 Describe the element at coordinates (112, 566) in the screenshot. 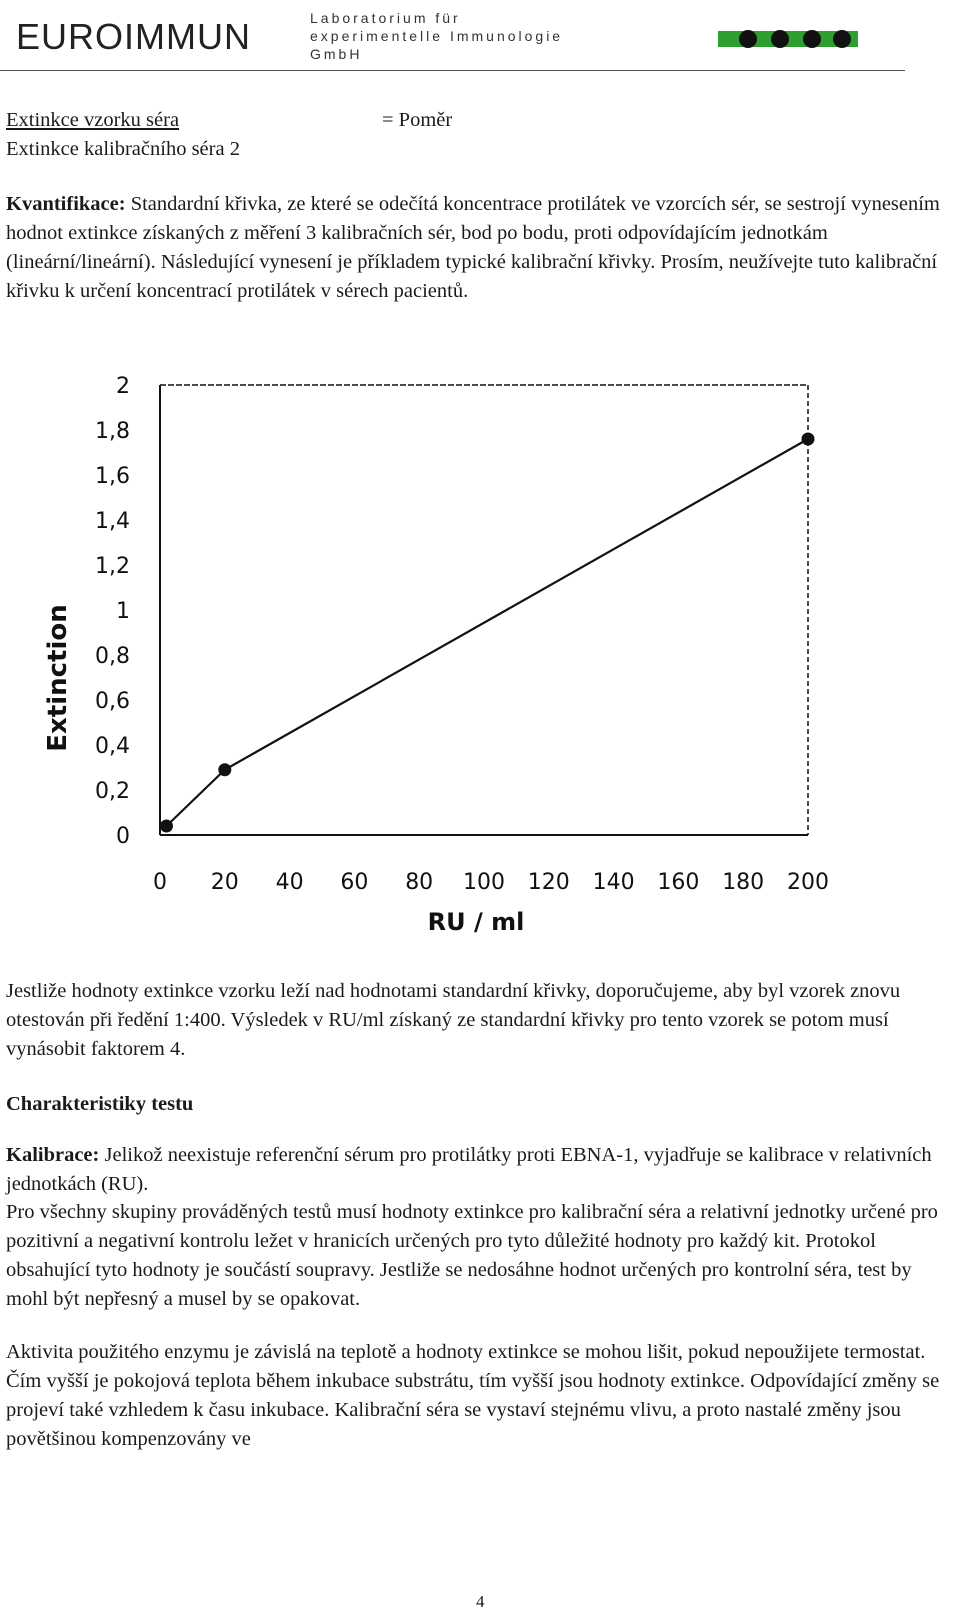

I see `y-tick-label: 1,2` at that location.